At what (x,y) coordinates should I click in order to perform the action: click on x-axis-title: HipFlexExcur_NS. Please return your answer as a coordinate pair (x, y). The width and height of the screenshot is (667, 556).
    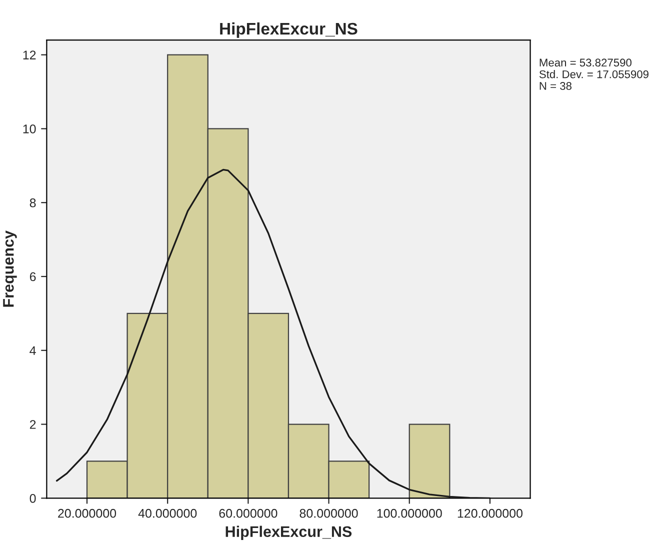
    Looking at the image, I should click on (289, 533).